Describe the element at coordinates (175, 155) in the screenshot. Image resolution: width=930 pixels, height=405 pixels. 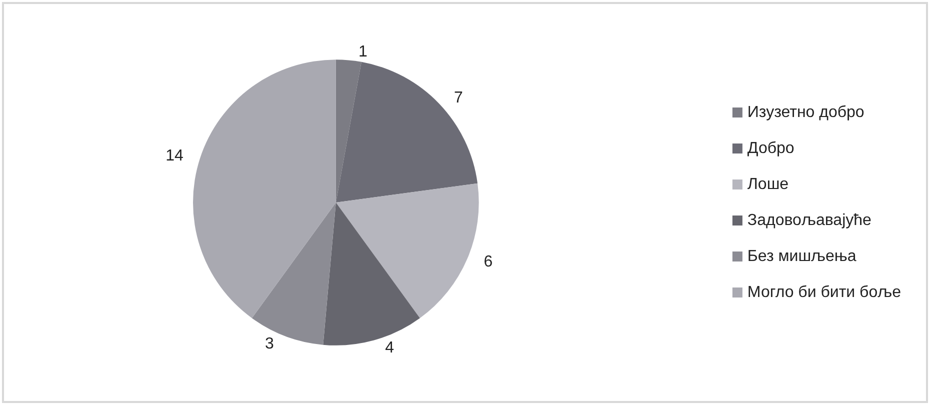
I see `data-label: 14` at that location.